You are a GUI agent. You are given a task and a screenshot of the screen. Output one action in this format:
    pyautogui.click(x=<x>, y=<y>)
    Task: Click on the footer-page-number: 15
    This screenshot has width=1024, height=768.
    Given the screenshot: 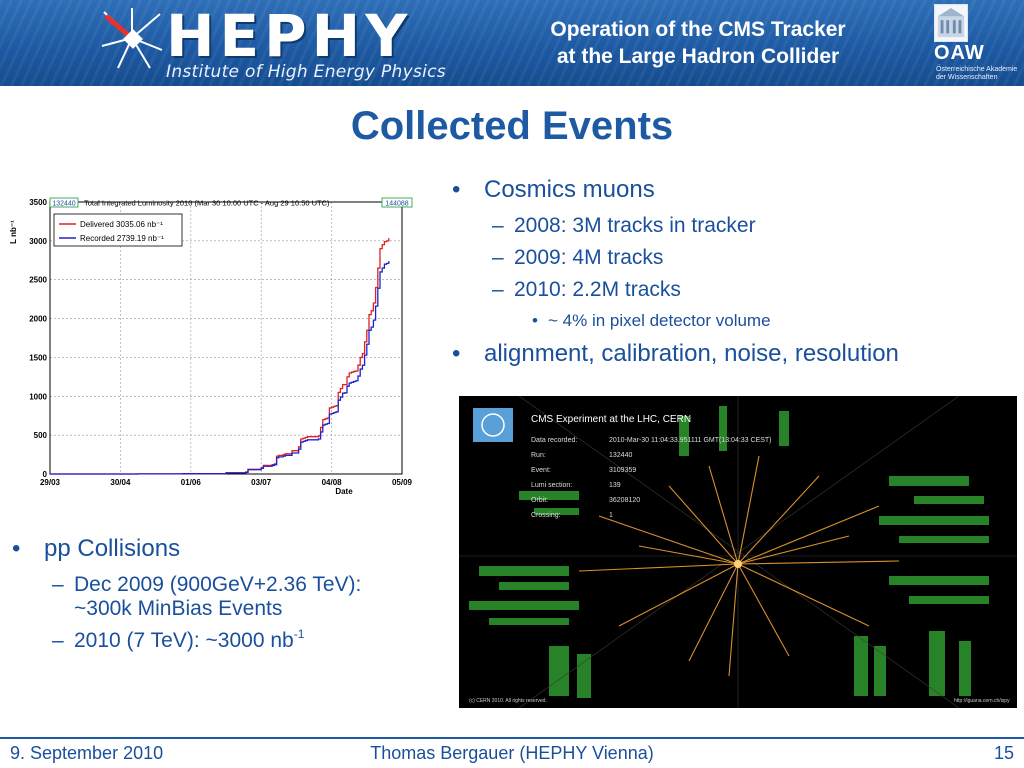 What is the action you would take?
    pyautogui.click(x=1003, y=753)
    